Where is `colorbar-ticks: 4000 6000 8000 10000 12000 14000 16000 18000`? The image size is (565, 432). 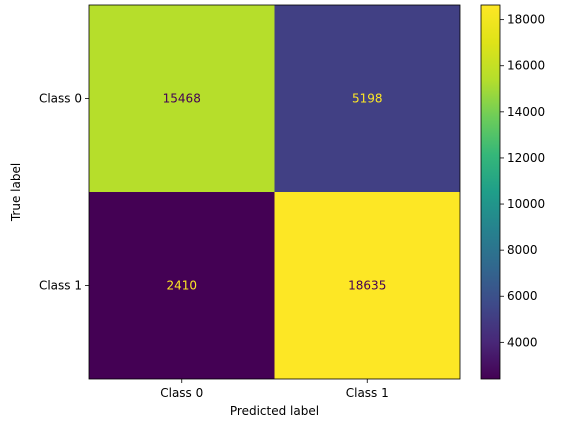 colorbar-ticks: 4000 6000 8000 10000 12000 14000 16000 18000 is located at coordinates (522, 181).